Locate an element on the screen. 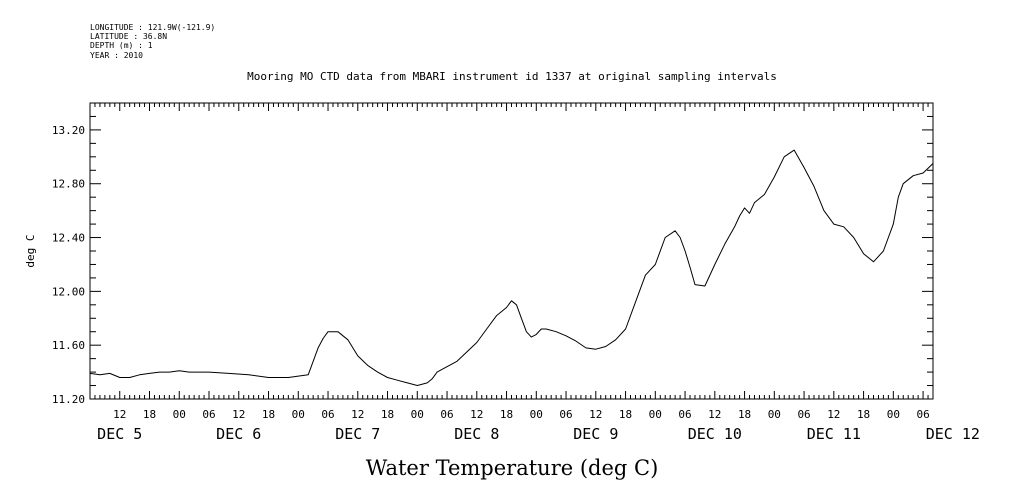 The image size is (1009, 504). x-axis-title: Water Temperature (deg C) is located at coordinates (512, 468).